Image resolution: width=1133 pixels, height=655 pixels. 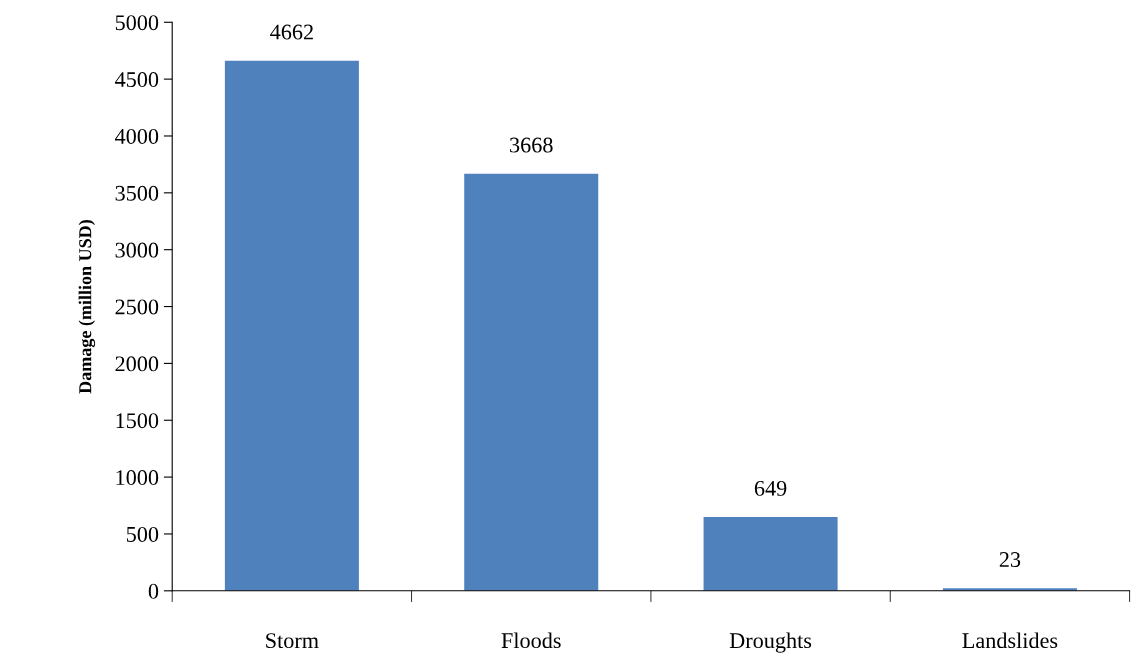 I want to click on y-tick-label: 0, so click(x=153, y=591).